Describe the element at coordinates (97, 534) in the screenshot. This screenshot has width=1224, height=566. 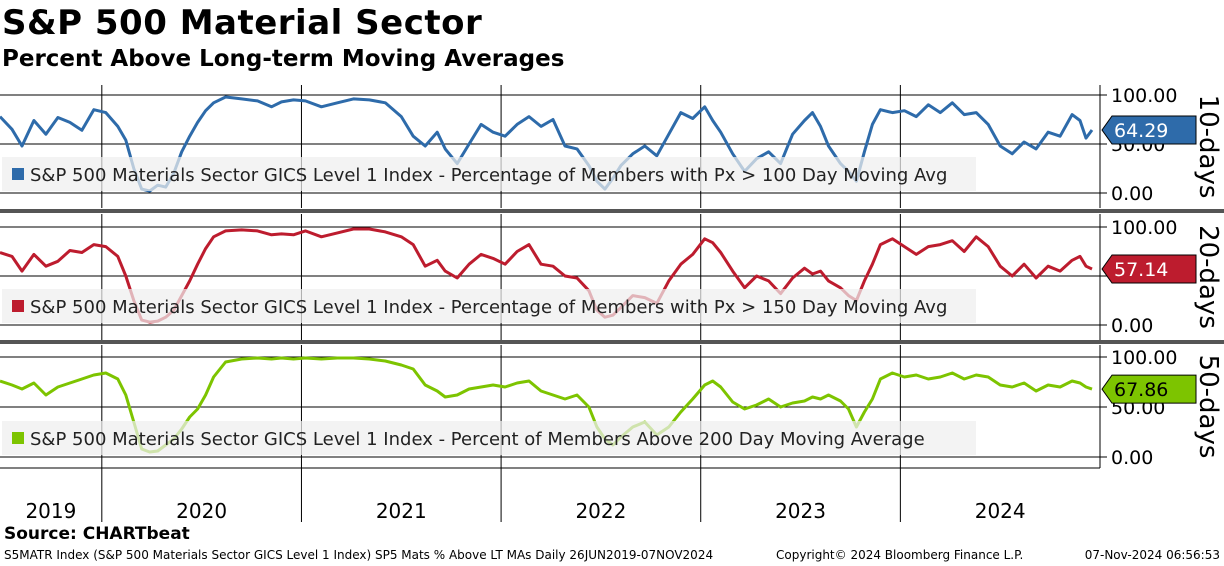
I see `source-label: Source: CHARTbeat` at that location.